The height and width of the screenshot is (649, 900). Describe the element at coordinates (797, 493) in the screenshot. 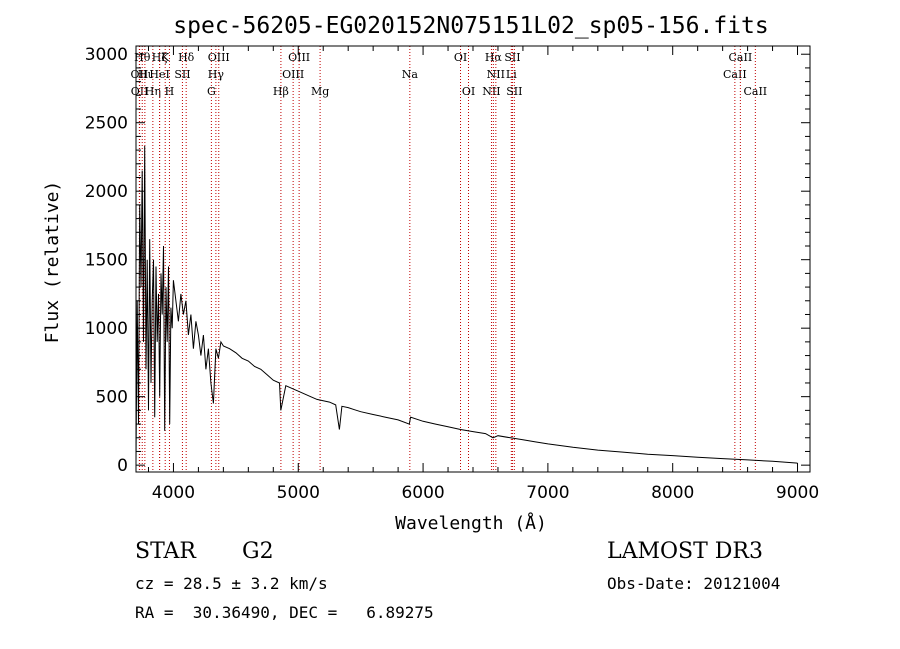

I see `x-tick-label: 9000` at that location.